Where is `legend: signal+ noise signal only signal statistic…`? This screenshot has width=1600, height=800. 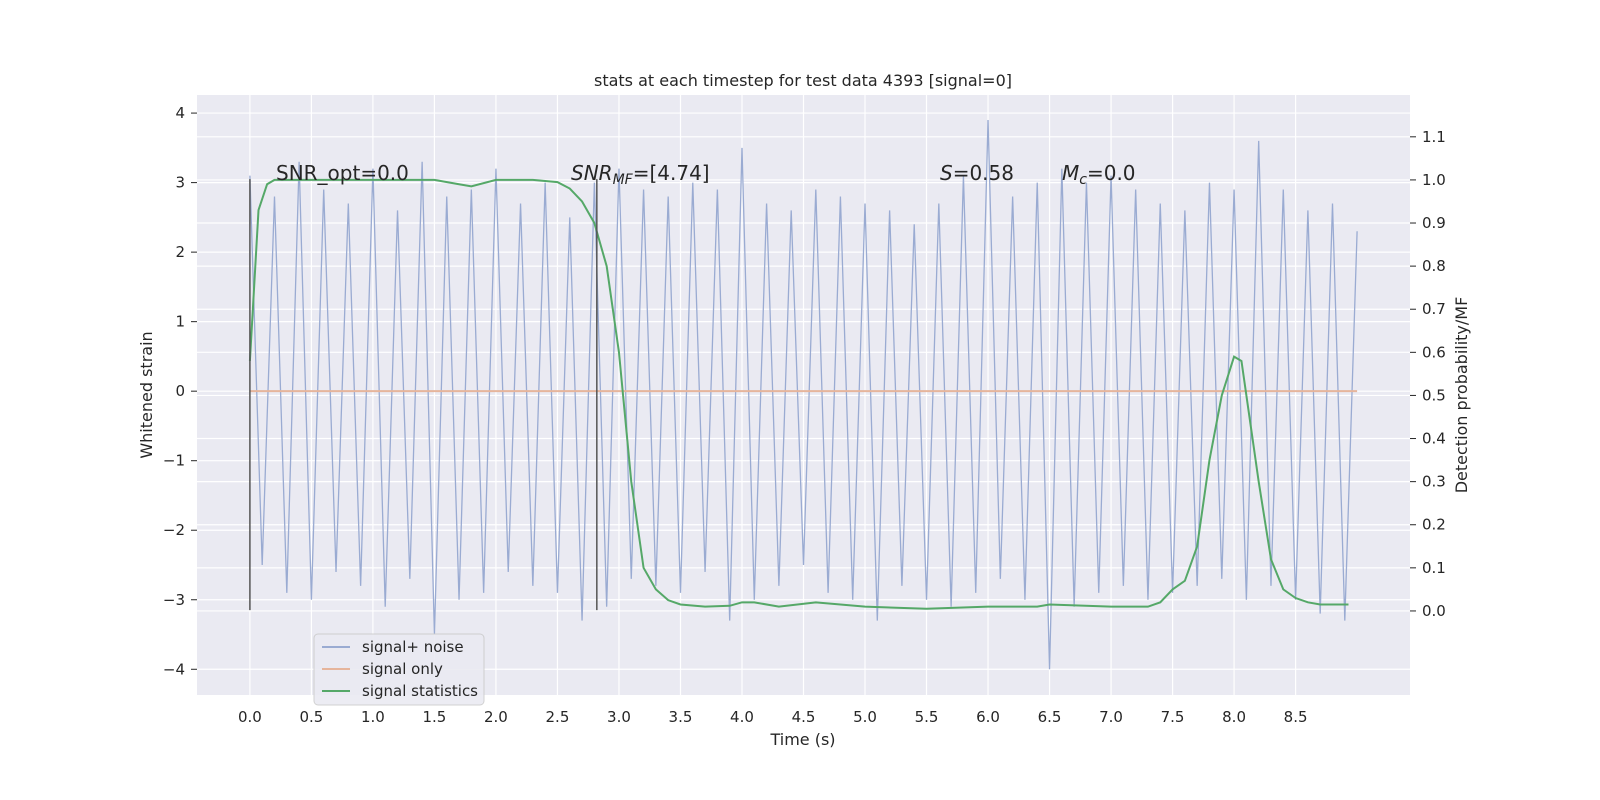
legend: signal+ noise signal only signal statistic… is located at coordinates (399, 669).